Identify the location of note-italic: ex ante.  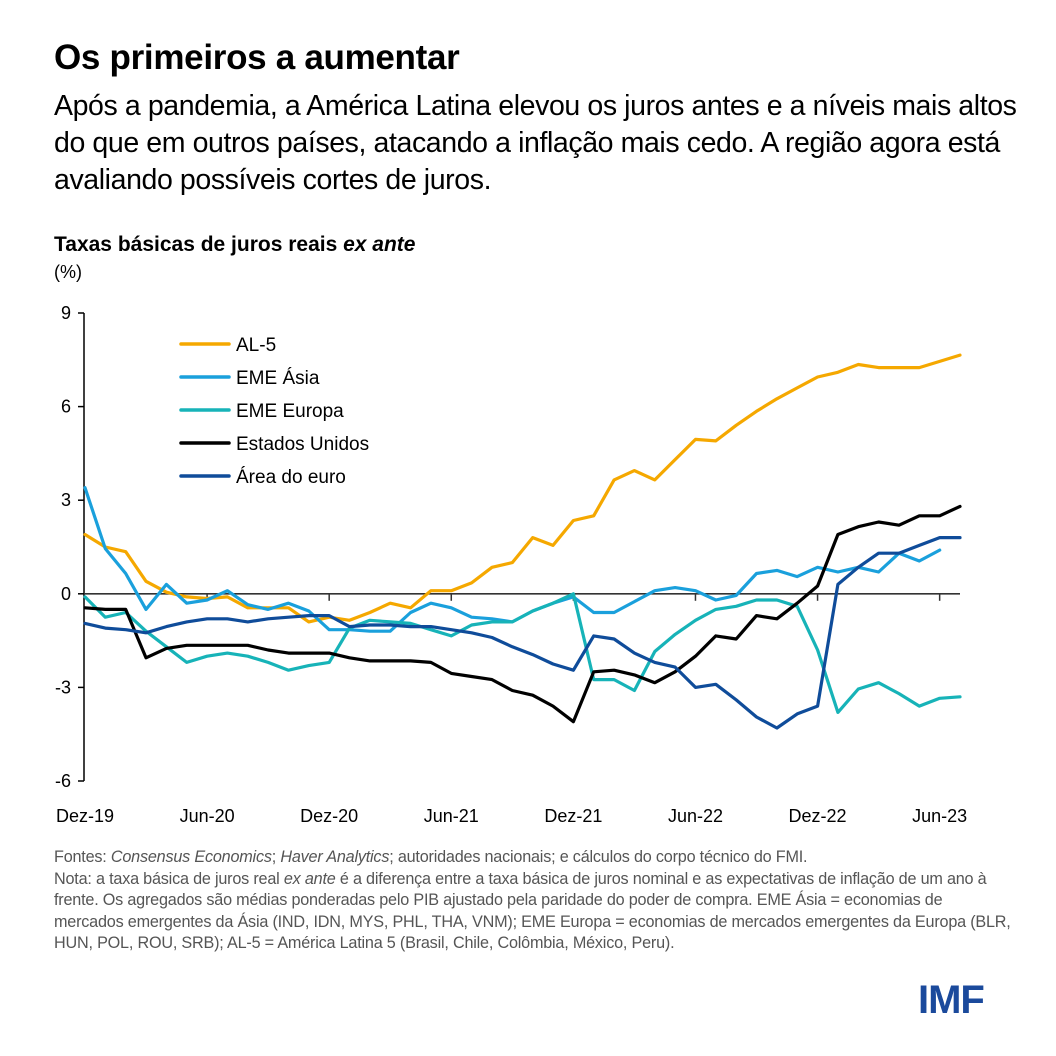
(309, 878).